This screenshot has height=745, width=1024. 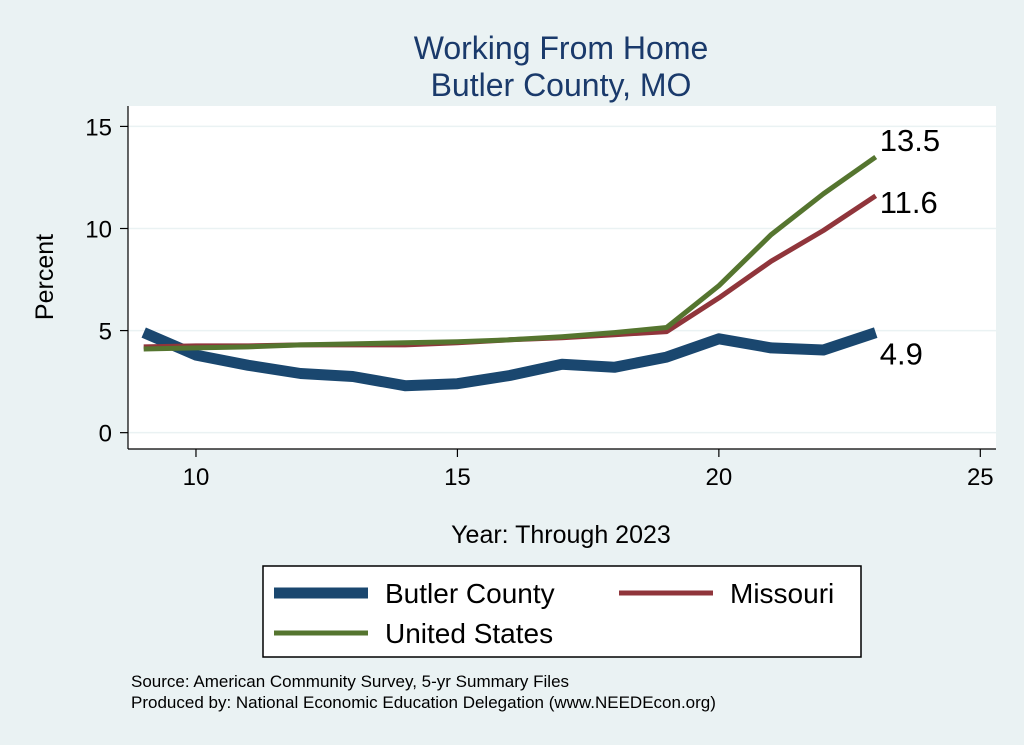 I want to click on series-line-butler-county, so click(x=509, y=359).